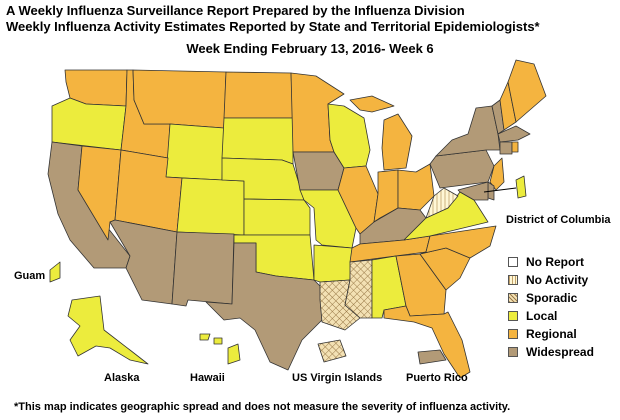 The width and height of the screenshot is (620, 420). I want to click on state-new-york, so click(468, 131).